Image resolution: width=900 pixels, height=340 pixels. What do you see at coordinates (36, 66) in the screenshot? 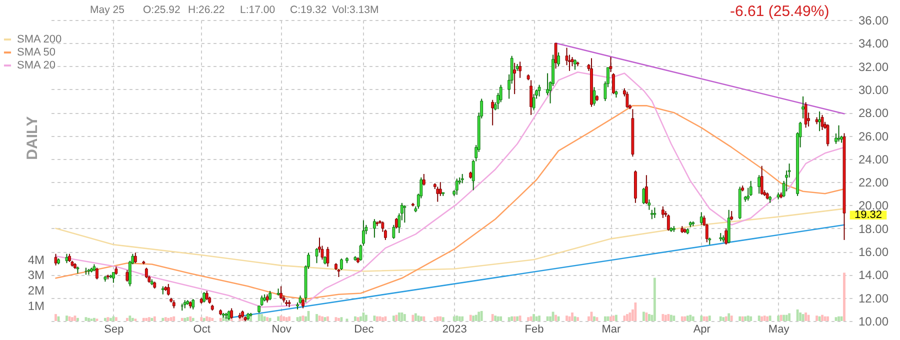
I see `legend-label: SMA 20` at bounding box center [36, 66].